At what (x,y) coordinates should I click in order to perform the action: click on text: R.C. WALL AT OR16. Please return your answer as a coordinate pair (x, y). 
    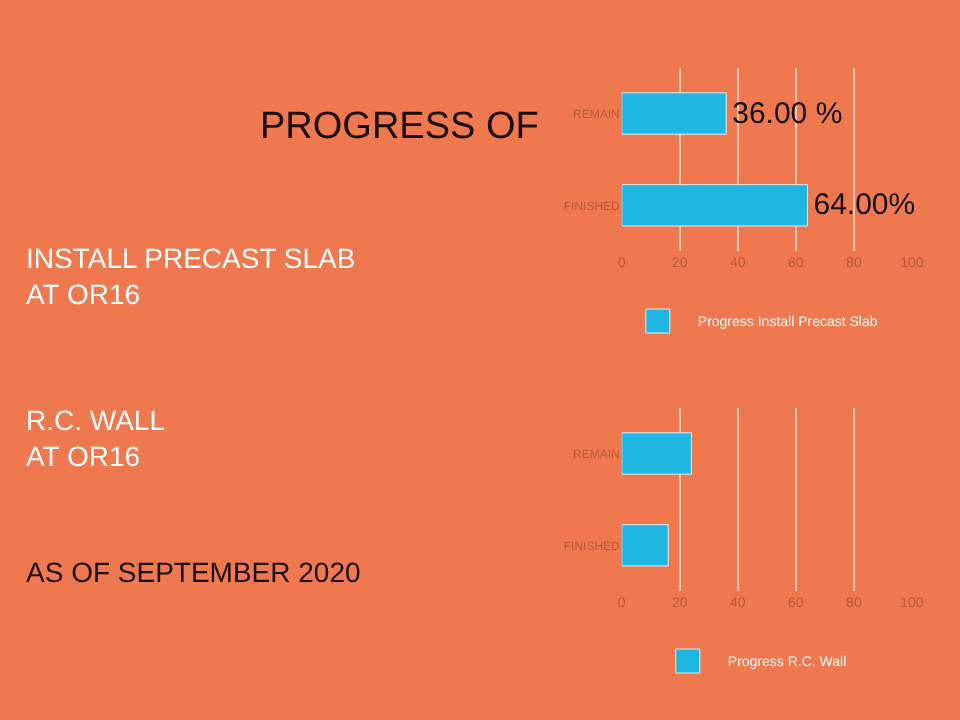
    Looking at the image, I should click on (96, 438).